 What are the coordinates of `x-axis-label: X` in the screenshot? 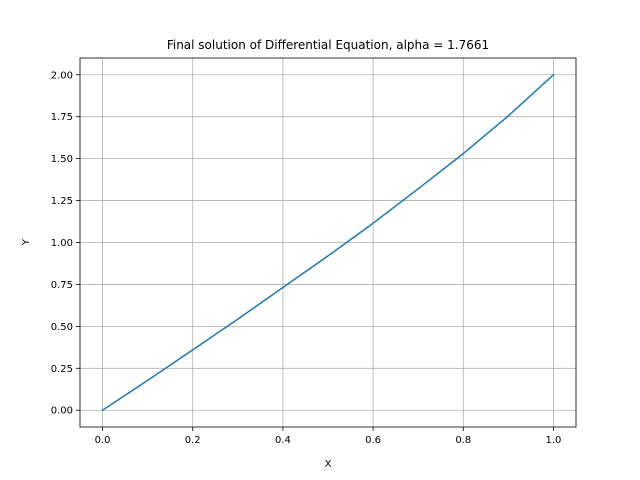 It's located at (328, 464).